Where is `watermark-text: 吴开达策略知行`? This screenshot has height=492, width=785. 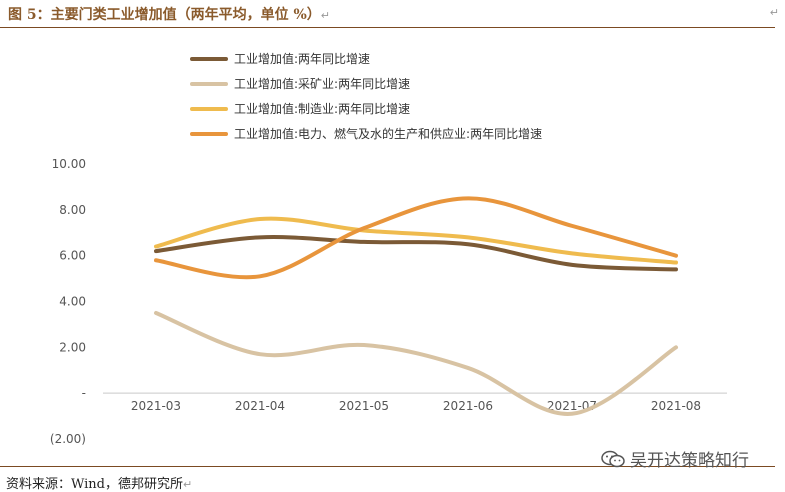
watermark-text: 吴开达策略知行 is located at coordinates (689, 461).